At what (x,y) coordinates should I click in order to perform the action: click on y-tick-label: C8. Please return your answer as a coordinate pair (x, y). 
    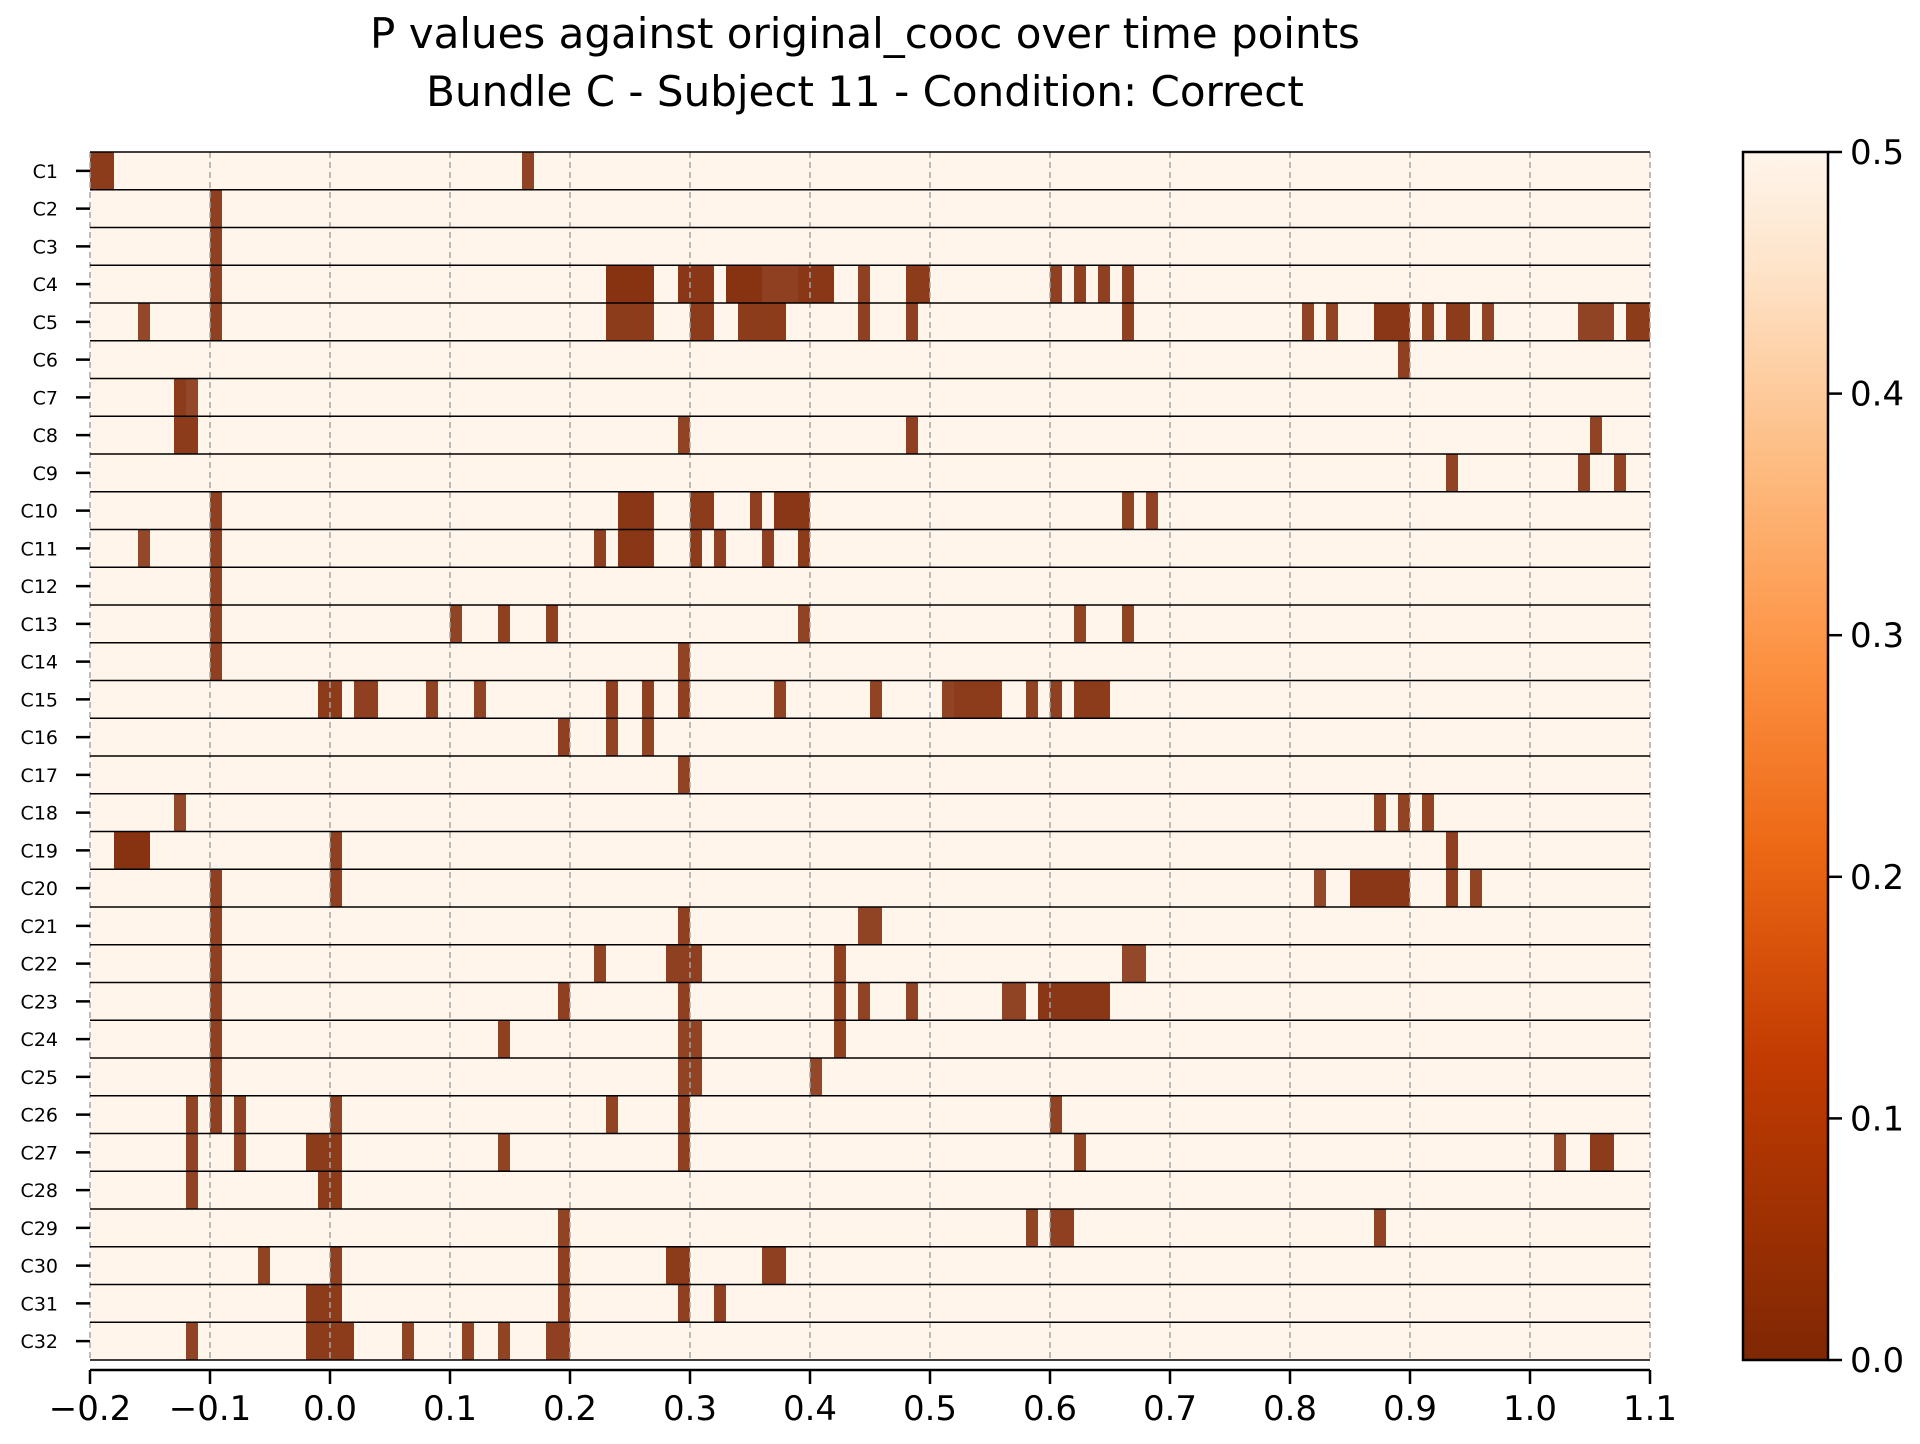
    Looking at the image, I should click on (45, 436).